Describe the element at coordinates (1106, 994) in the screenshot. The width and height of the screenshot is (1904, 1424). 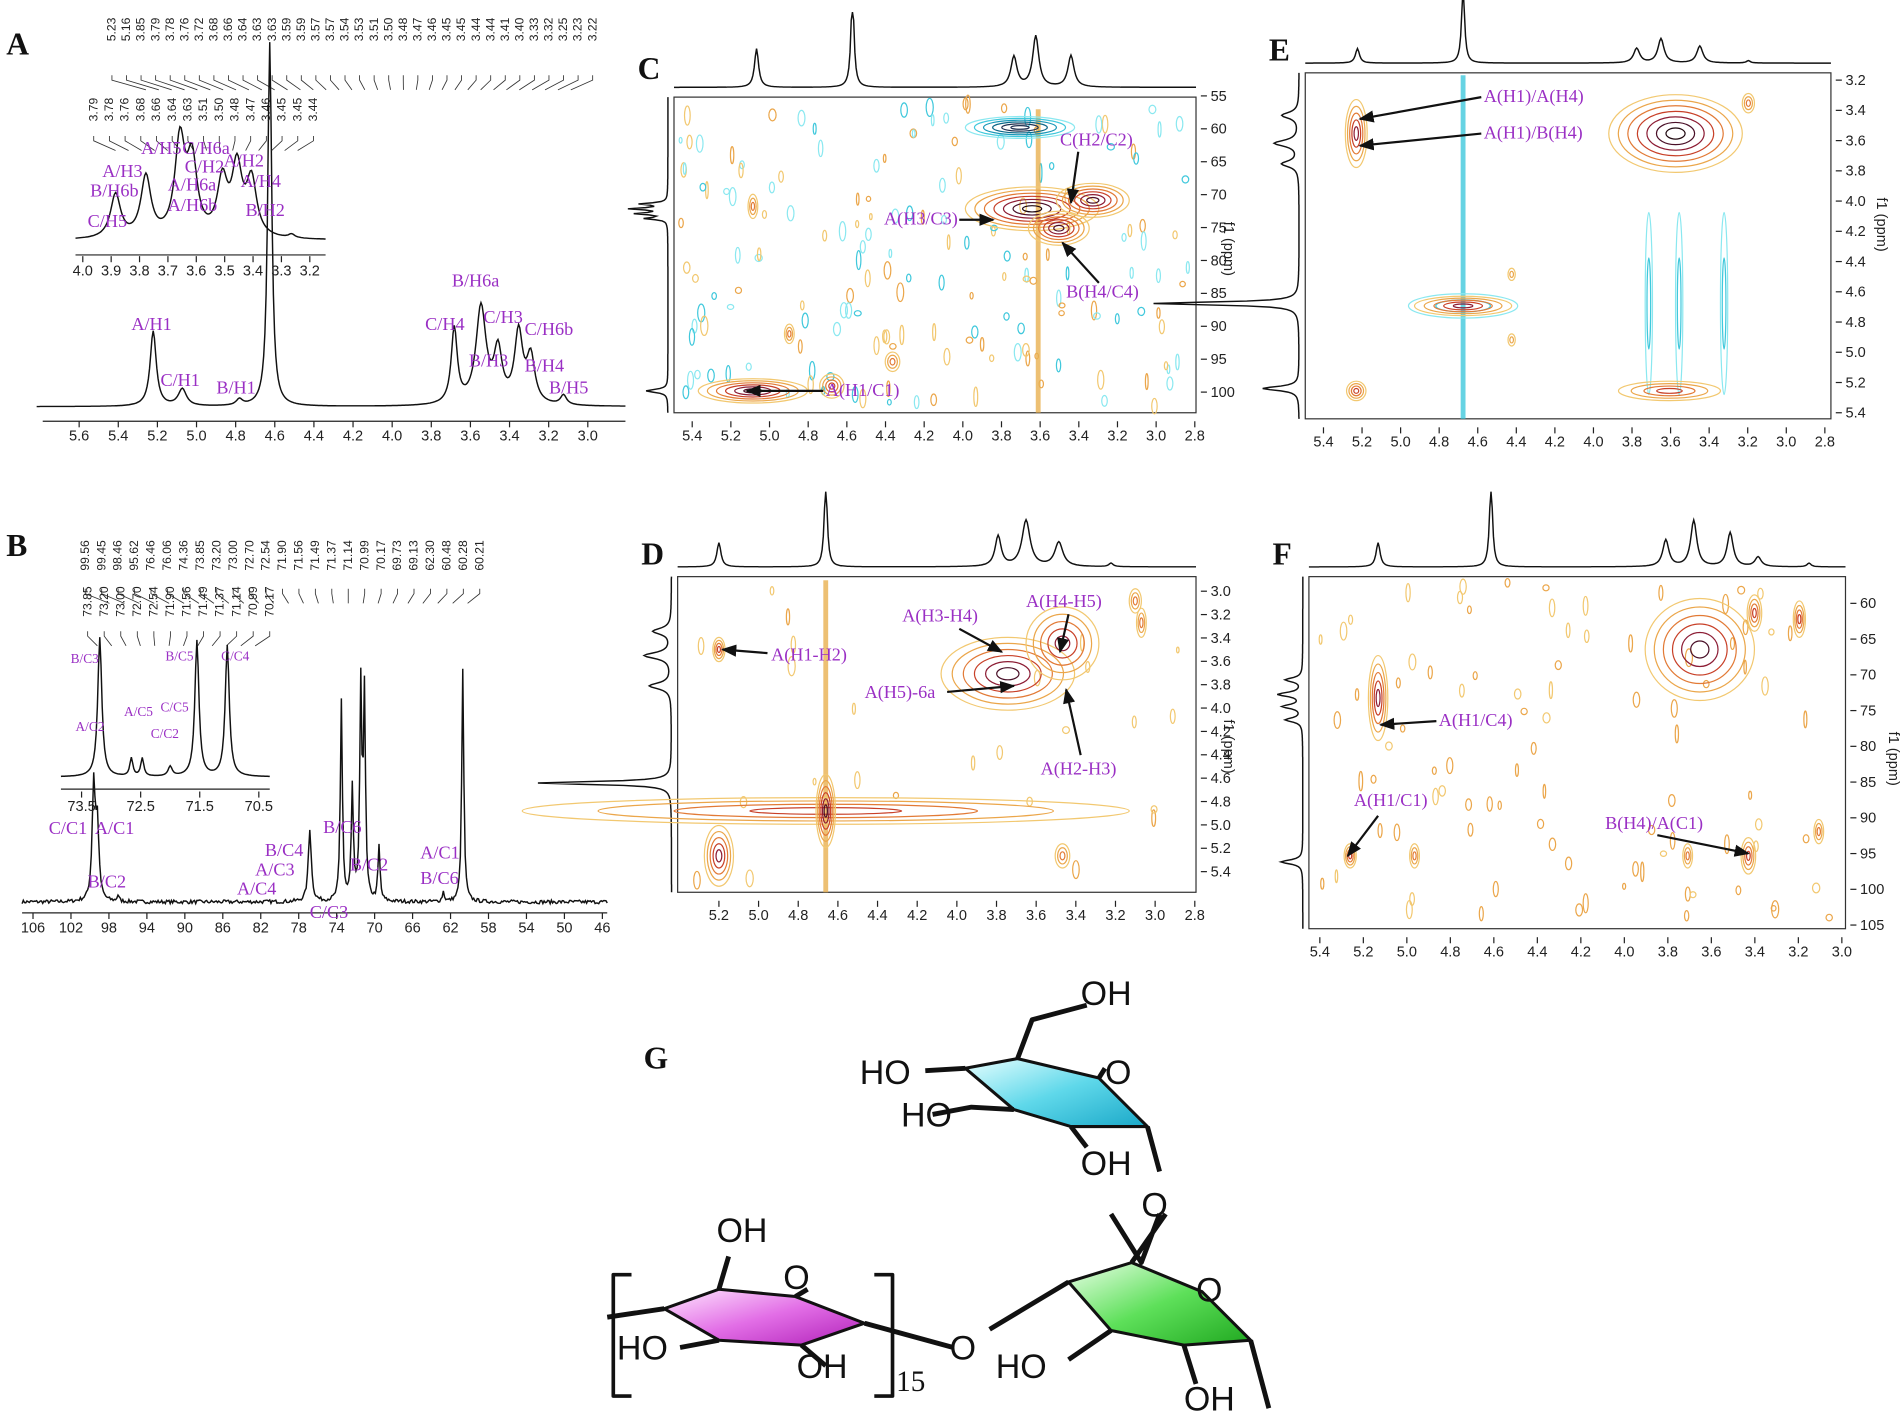
I see `atom-label: OH` at that location.